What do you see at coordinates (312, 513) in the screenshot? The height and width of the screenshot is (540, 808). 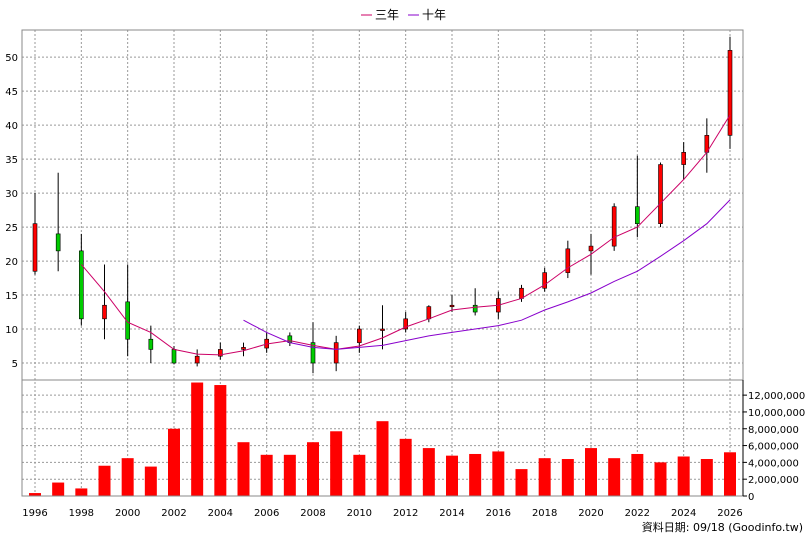 I see `x-tick-label: 2008` at bounding box center [312, 513].